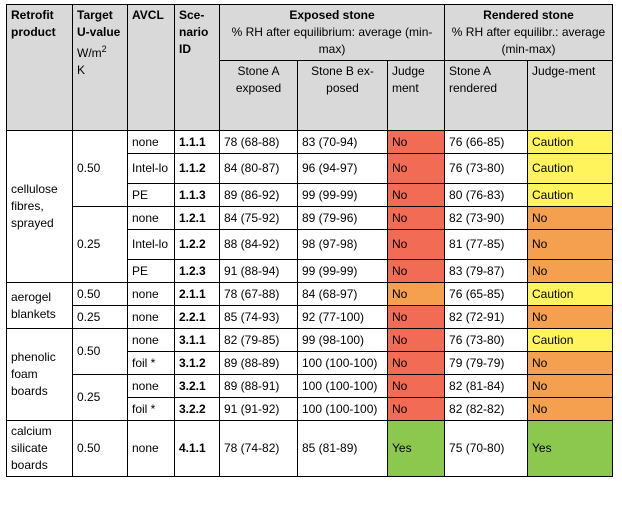  I want to click on stone-a-exposed-cell: 91 (88-94), so click(258, 271).